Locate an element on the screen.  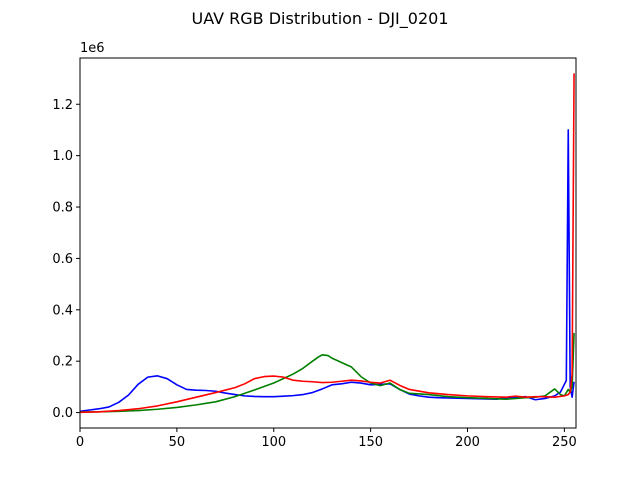
y-tick-label: 0.4 is located at coordinates (62, 310).